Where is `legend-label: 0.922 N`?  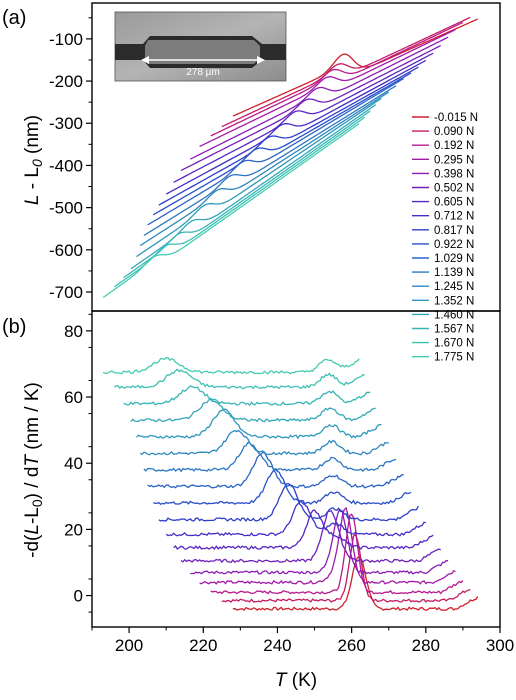
legend-label: 0.922 N is located at coordinates (454, 245).